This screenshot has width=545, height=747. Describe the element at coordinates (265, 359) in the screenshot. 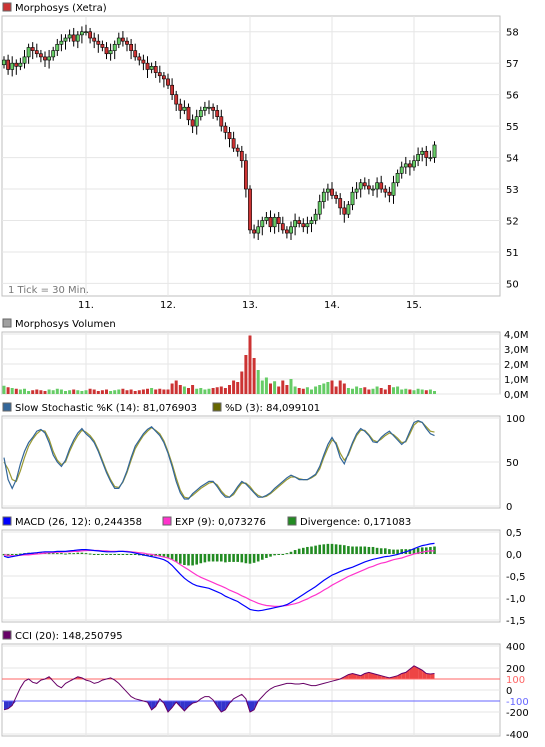

I see `volume-panel: Morphosys Volumen 0,0M 1,0M 2,0M 3,0M 4,0M` at that location.